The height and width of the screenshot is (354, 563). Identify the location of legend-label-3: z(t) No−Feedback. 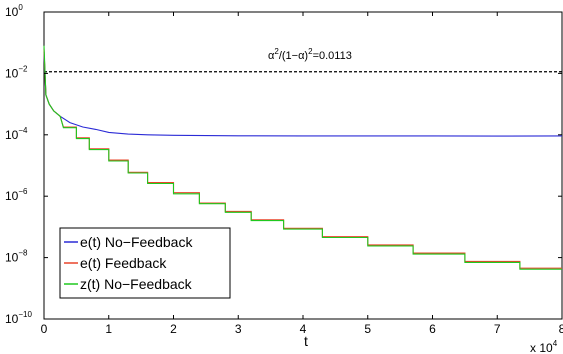
(136, 284).